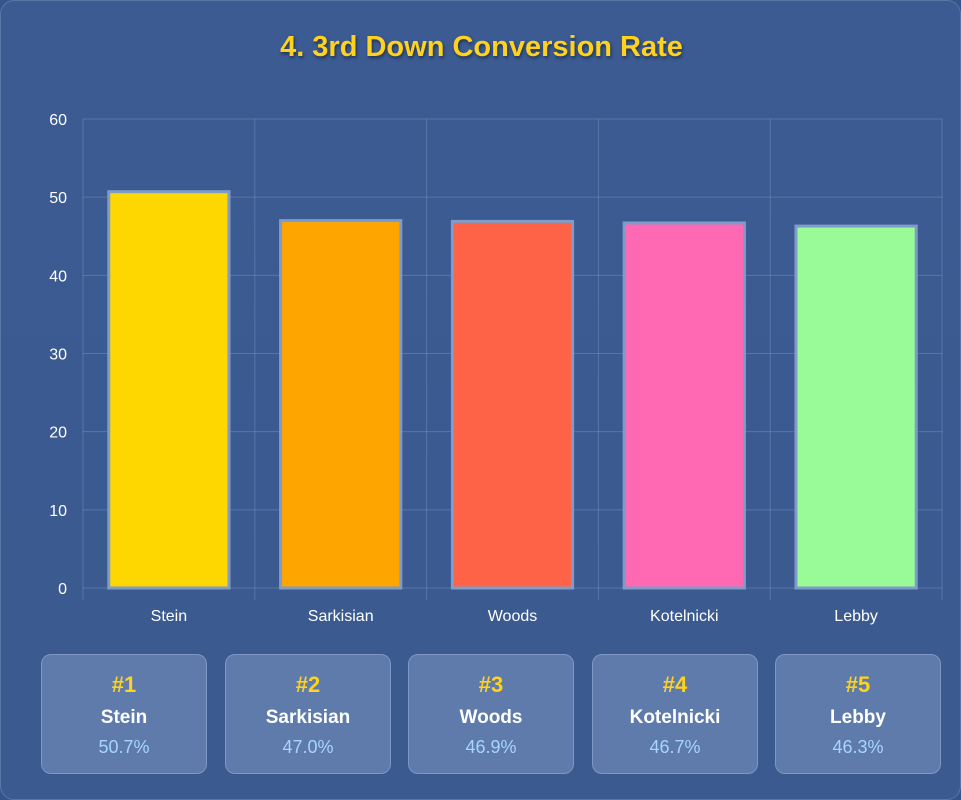 The width and height of the screenshot is (961, 800). I want to click on conversion-rate: 46.3%, so click(858, 747).